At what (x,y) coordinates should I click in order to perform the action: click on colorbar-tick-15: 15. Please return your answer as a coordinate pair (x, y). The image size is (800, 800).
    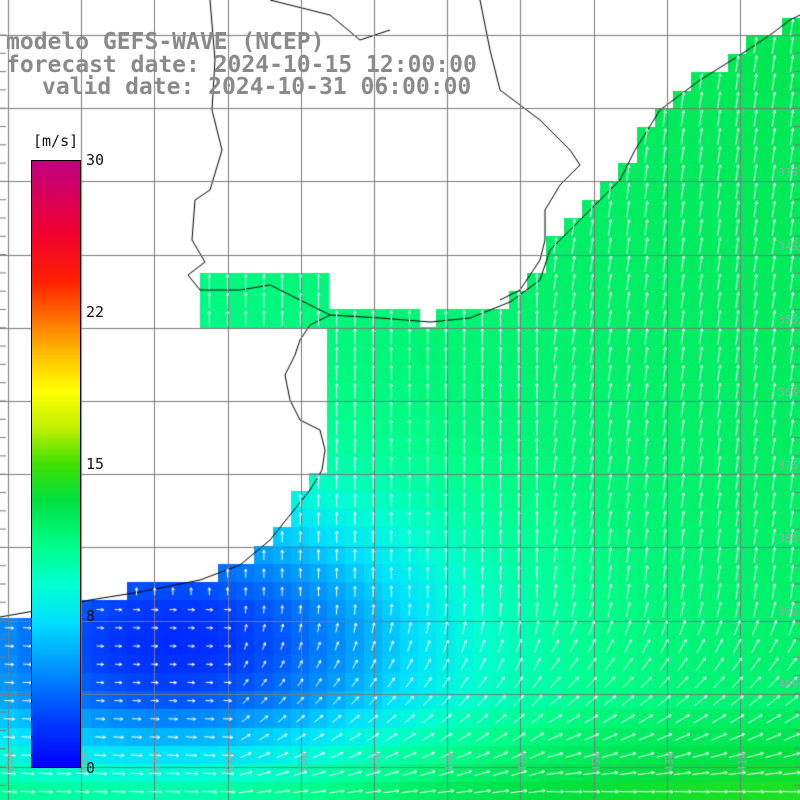
    Looking at the image, I should click on (95, 464).